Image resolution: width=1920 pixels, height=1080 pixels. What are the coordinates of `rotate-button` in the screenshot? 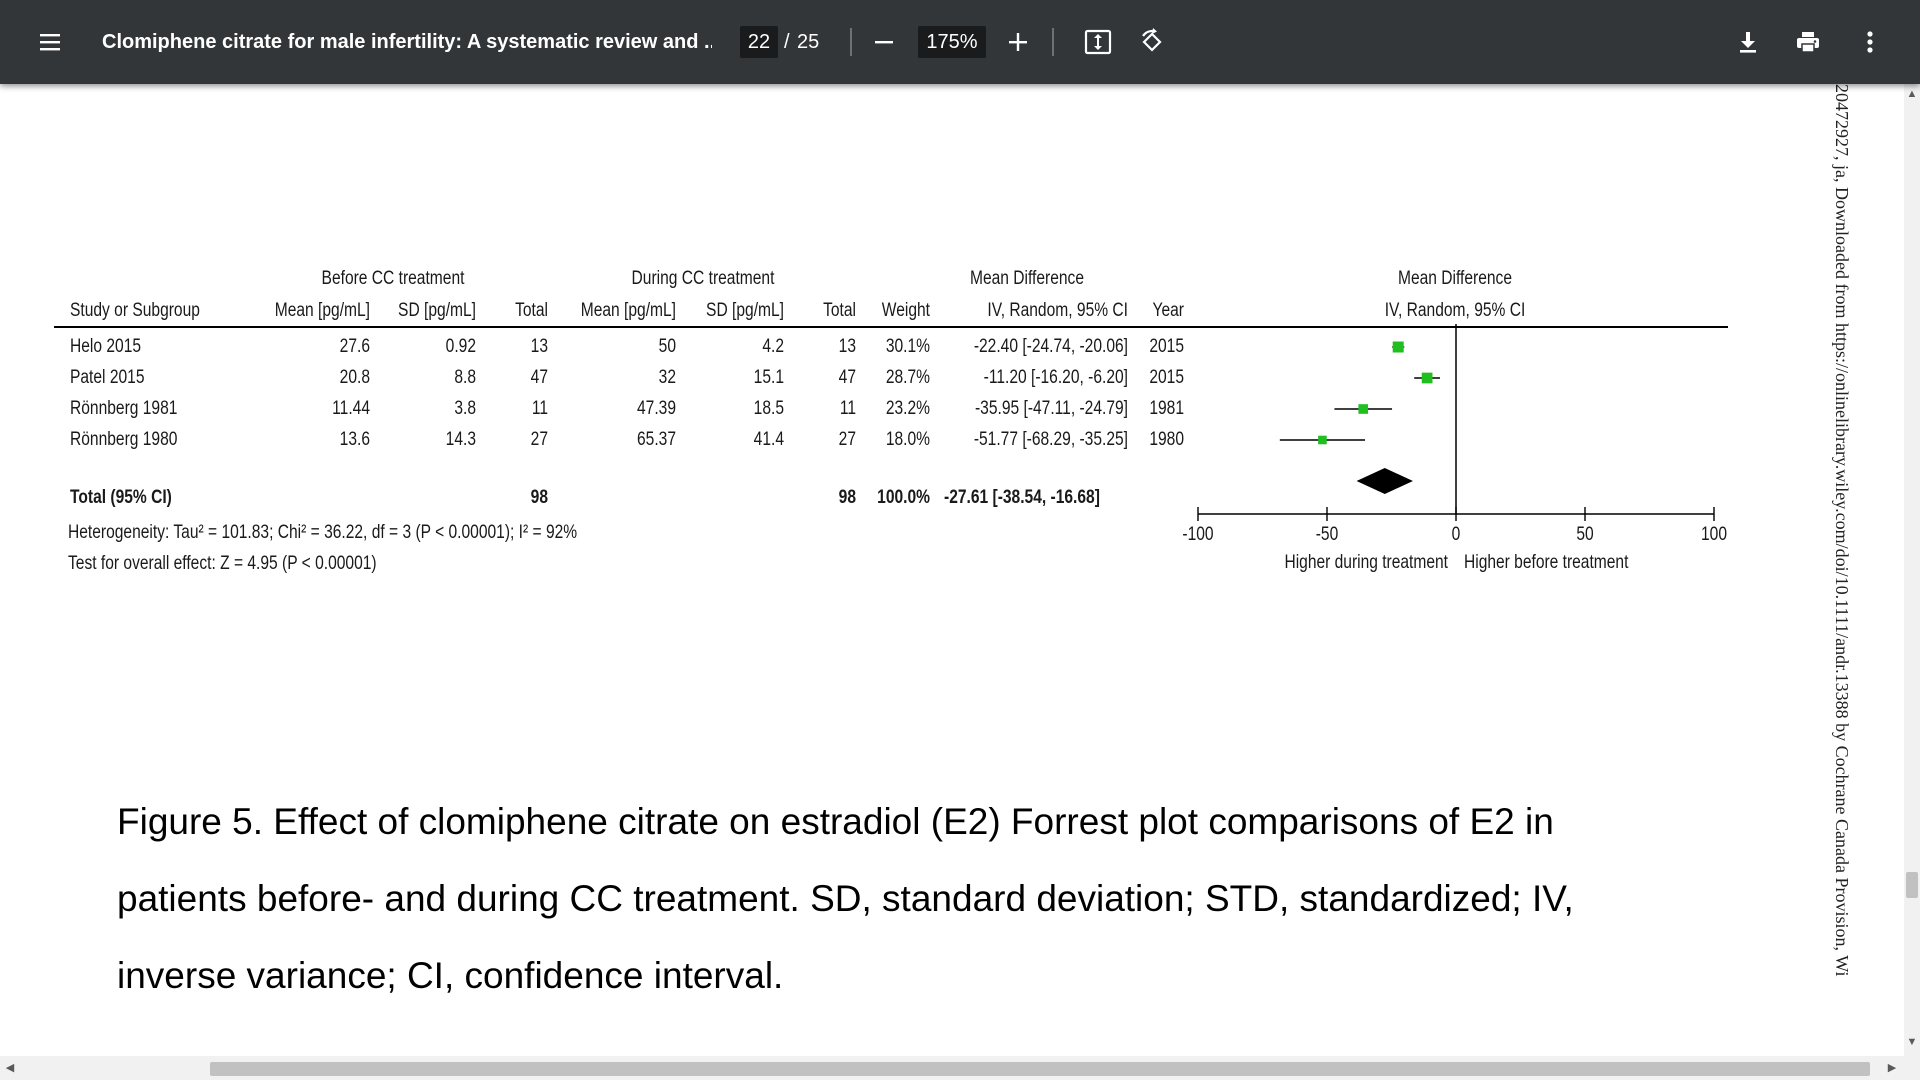 It's located at (1152, 42).